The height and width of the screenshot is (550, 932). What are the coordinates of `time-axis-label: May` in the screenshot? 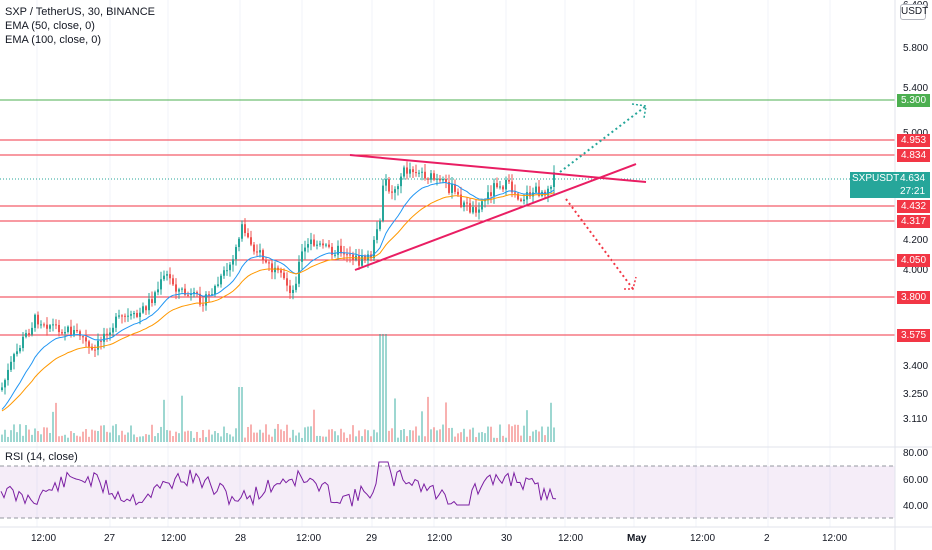 It's located at (637, 538).